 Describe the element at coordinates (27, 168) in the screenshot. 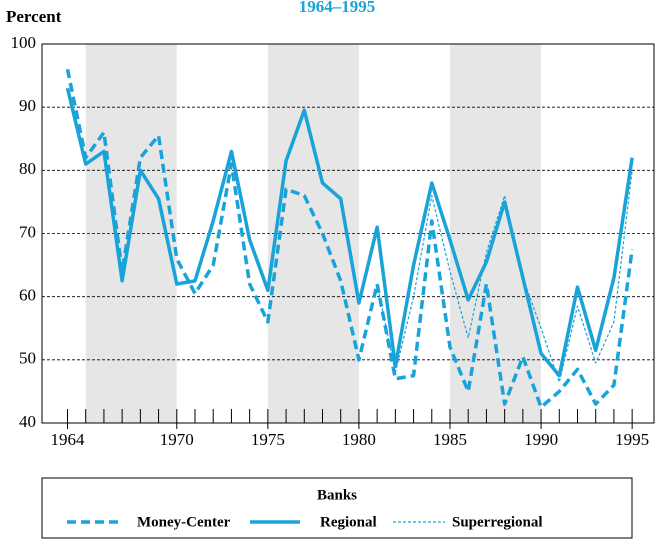

I see `y-tick-label: 80` at that location.